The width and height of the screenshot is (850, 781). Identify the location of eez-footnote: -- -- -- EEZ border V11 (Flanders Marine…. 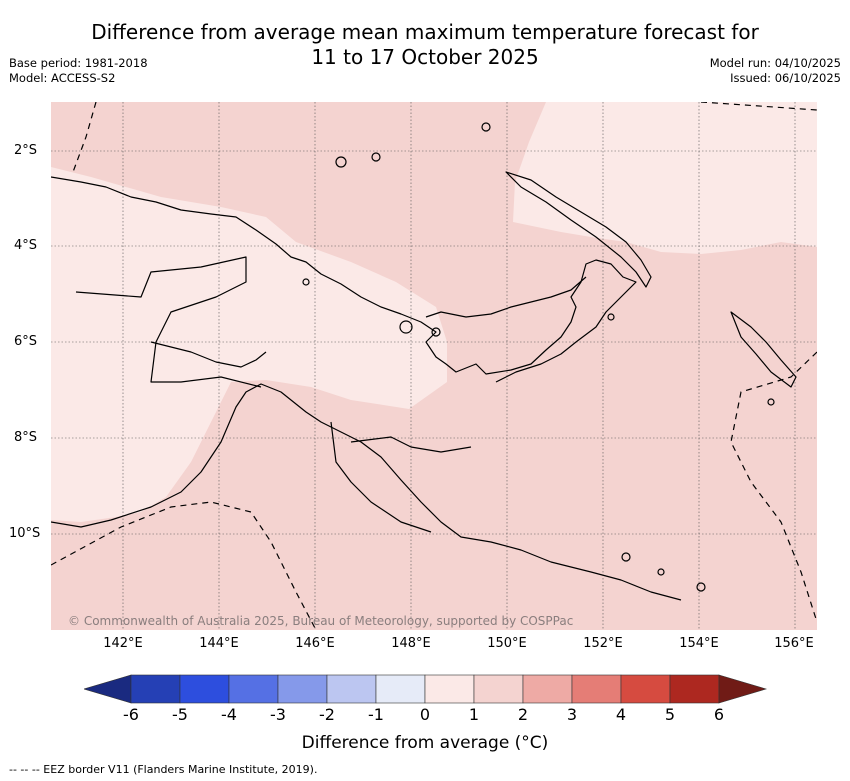
(163, 769).